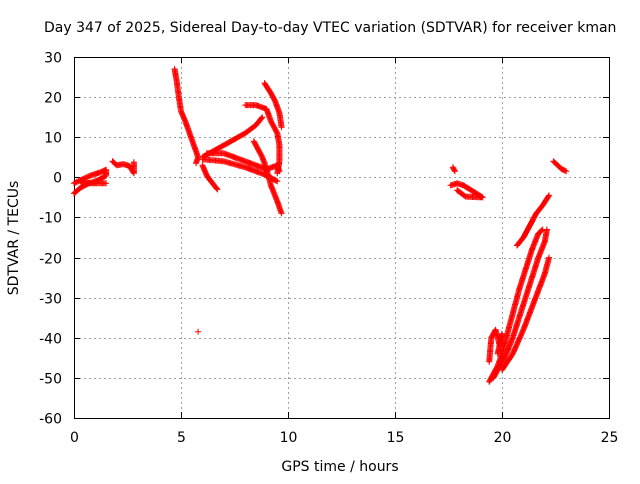 The width and height of the screenshot is (640, 484). Describe the element at coordinates (50, 219) in the screenshot. I see `y-tick-label: -10` at that location.